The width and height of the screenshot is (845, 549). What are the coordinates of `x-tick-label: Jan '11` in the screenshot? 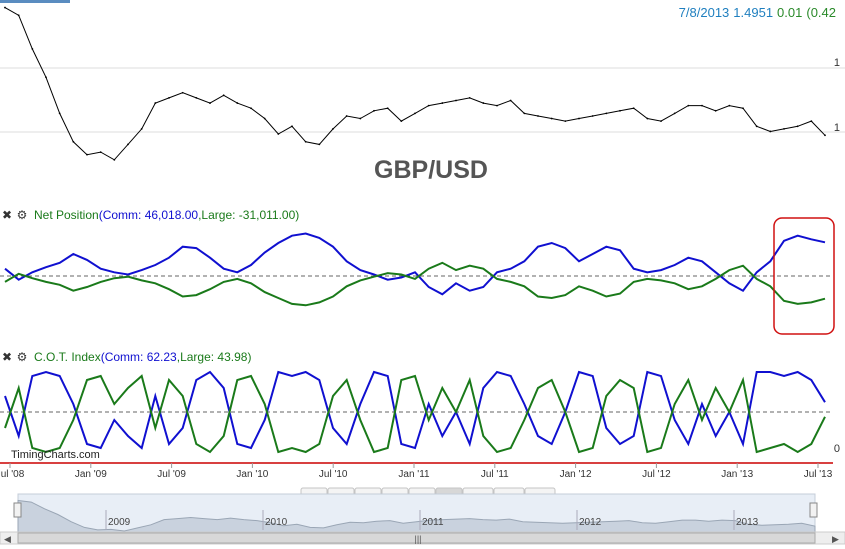 It's located at (414, 474).